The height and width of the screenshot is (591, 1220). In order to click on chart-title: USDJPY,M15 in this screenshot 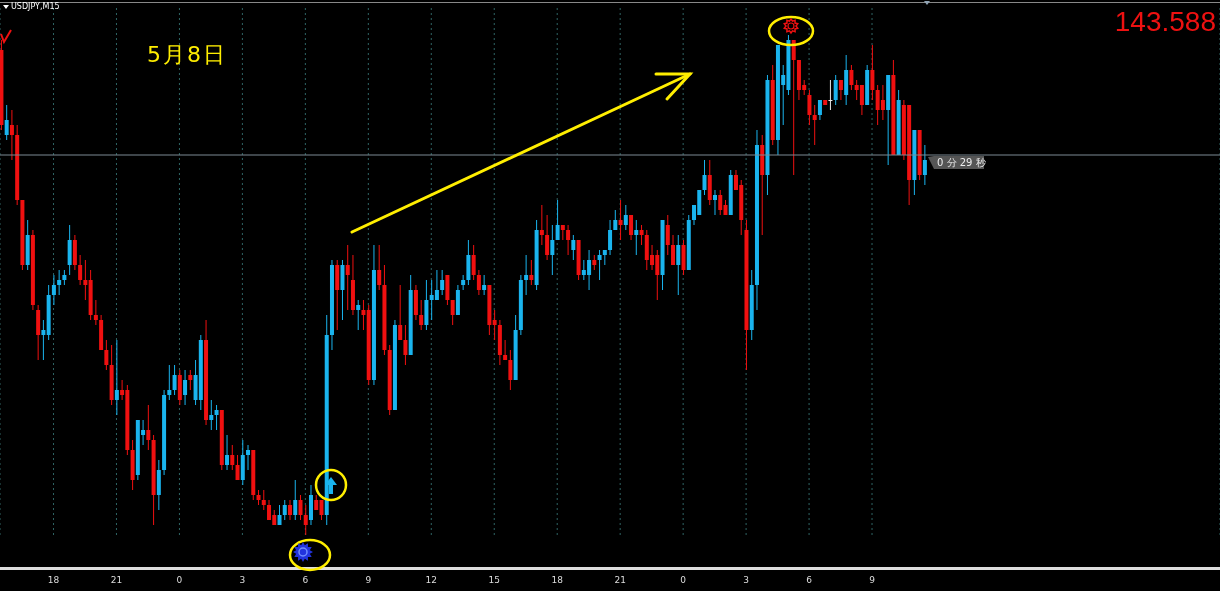, I will do `click(35, 6)`.